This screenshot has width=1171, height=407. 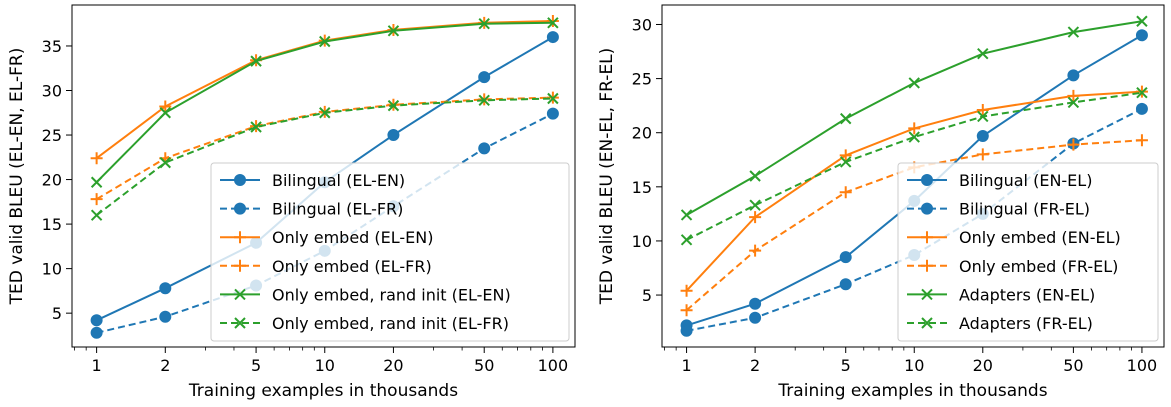 I want to click on legend-item: Bilingual (EN-EL), so click(x=999, y=180).